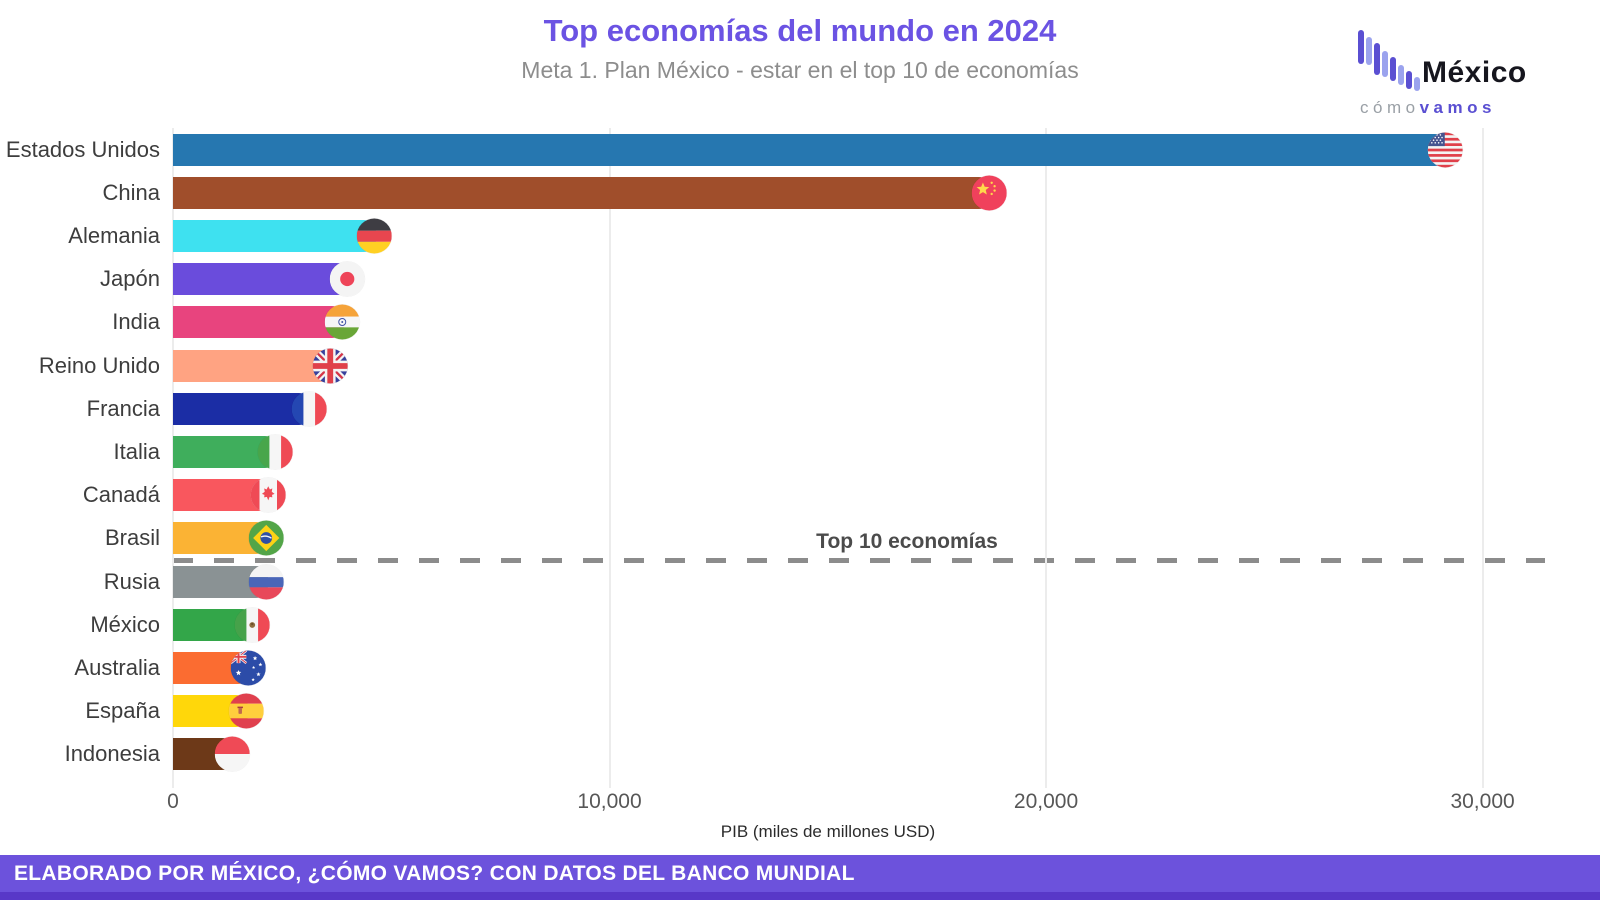 The image size is (1600, 900). What do you see at coordinates (809, 667) in the screenshot?
I see `bar-row: Australia` at bounding box center [809, 667].